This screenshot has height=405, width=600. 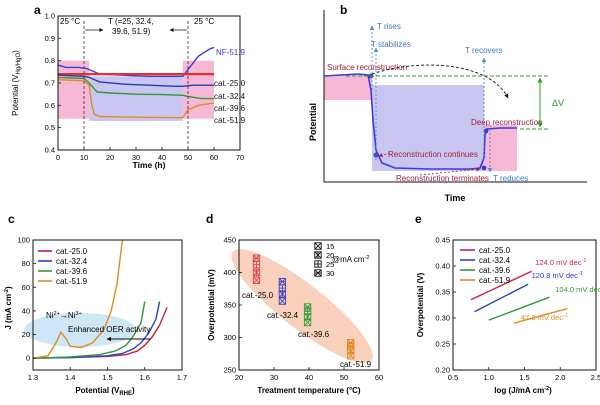 What do you see at coordinates (440, 81) in the screenshot?
I see `panel-b-arrow-curve` at bounding box center [440, 81].